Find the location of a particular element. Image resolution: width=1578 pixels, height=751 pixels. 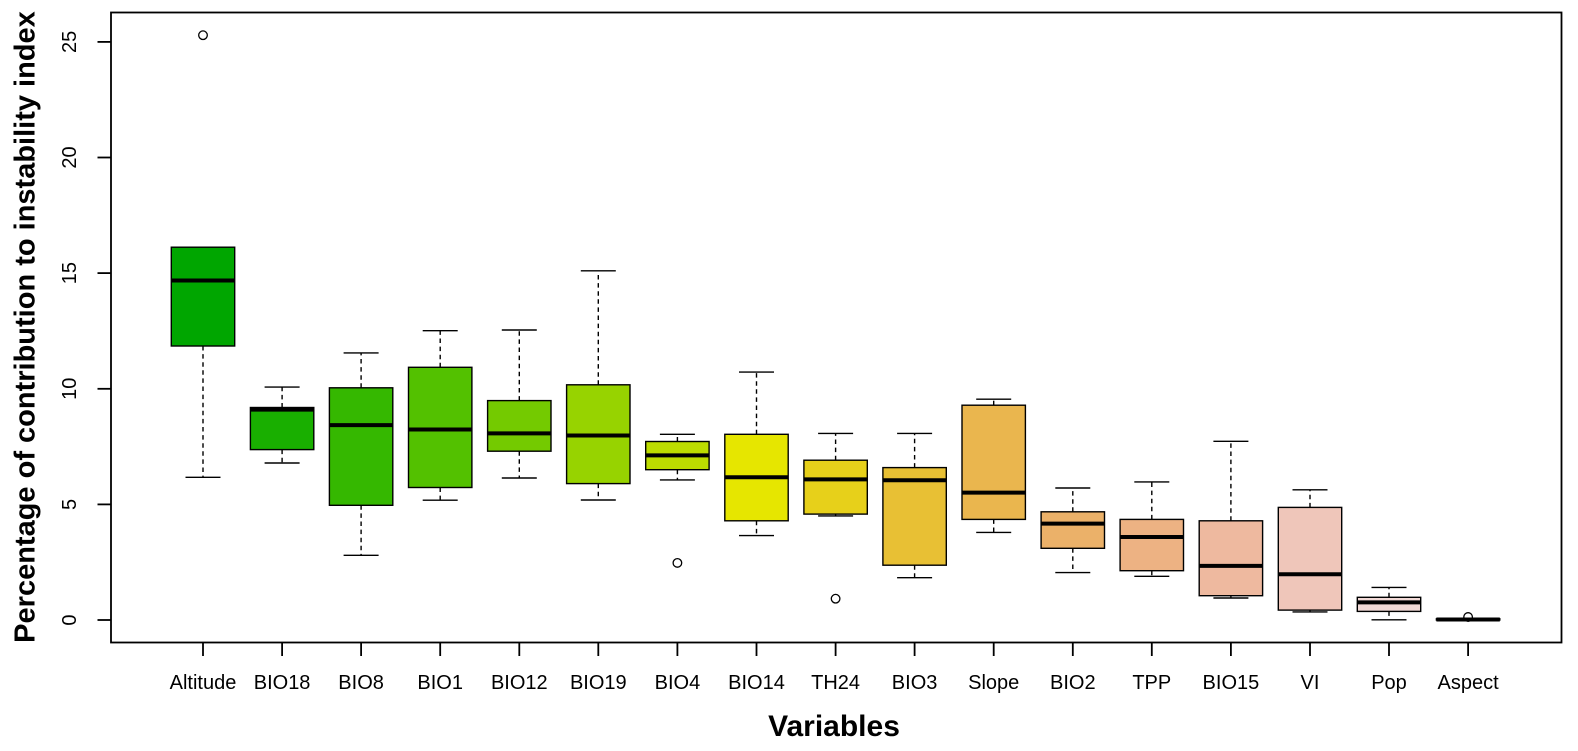

svg-text: 25 is located at coordinates (70, 42).